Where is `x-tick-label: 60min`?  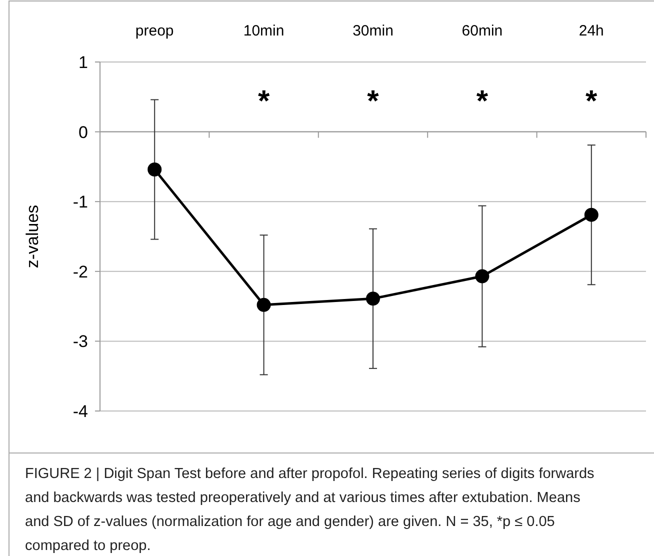 x-tick-label: 60min is located at coordinates (482, 31).